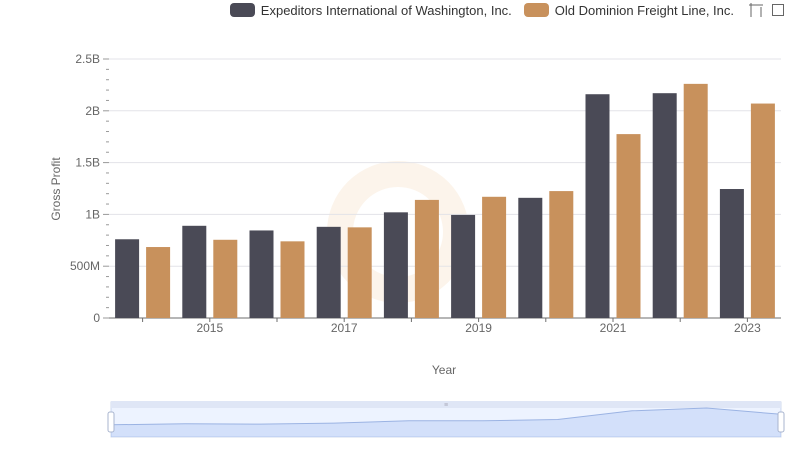  Describe the element at coordinates (344, 328) in the screenshot. I see `x-tick-label: 2017` at that location.